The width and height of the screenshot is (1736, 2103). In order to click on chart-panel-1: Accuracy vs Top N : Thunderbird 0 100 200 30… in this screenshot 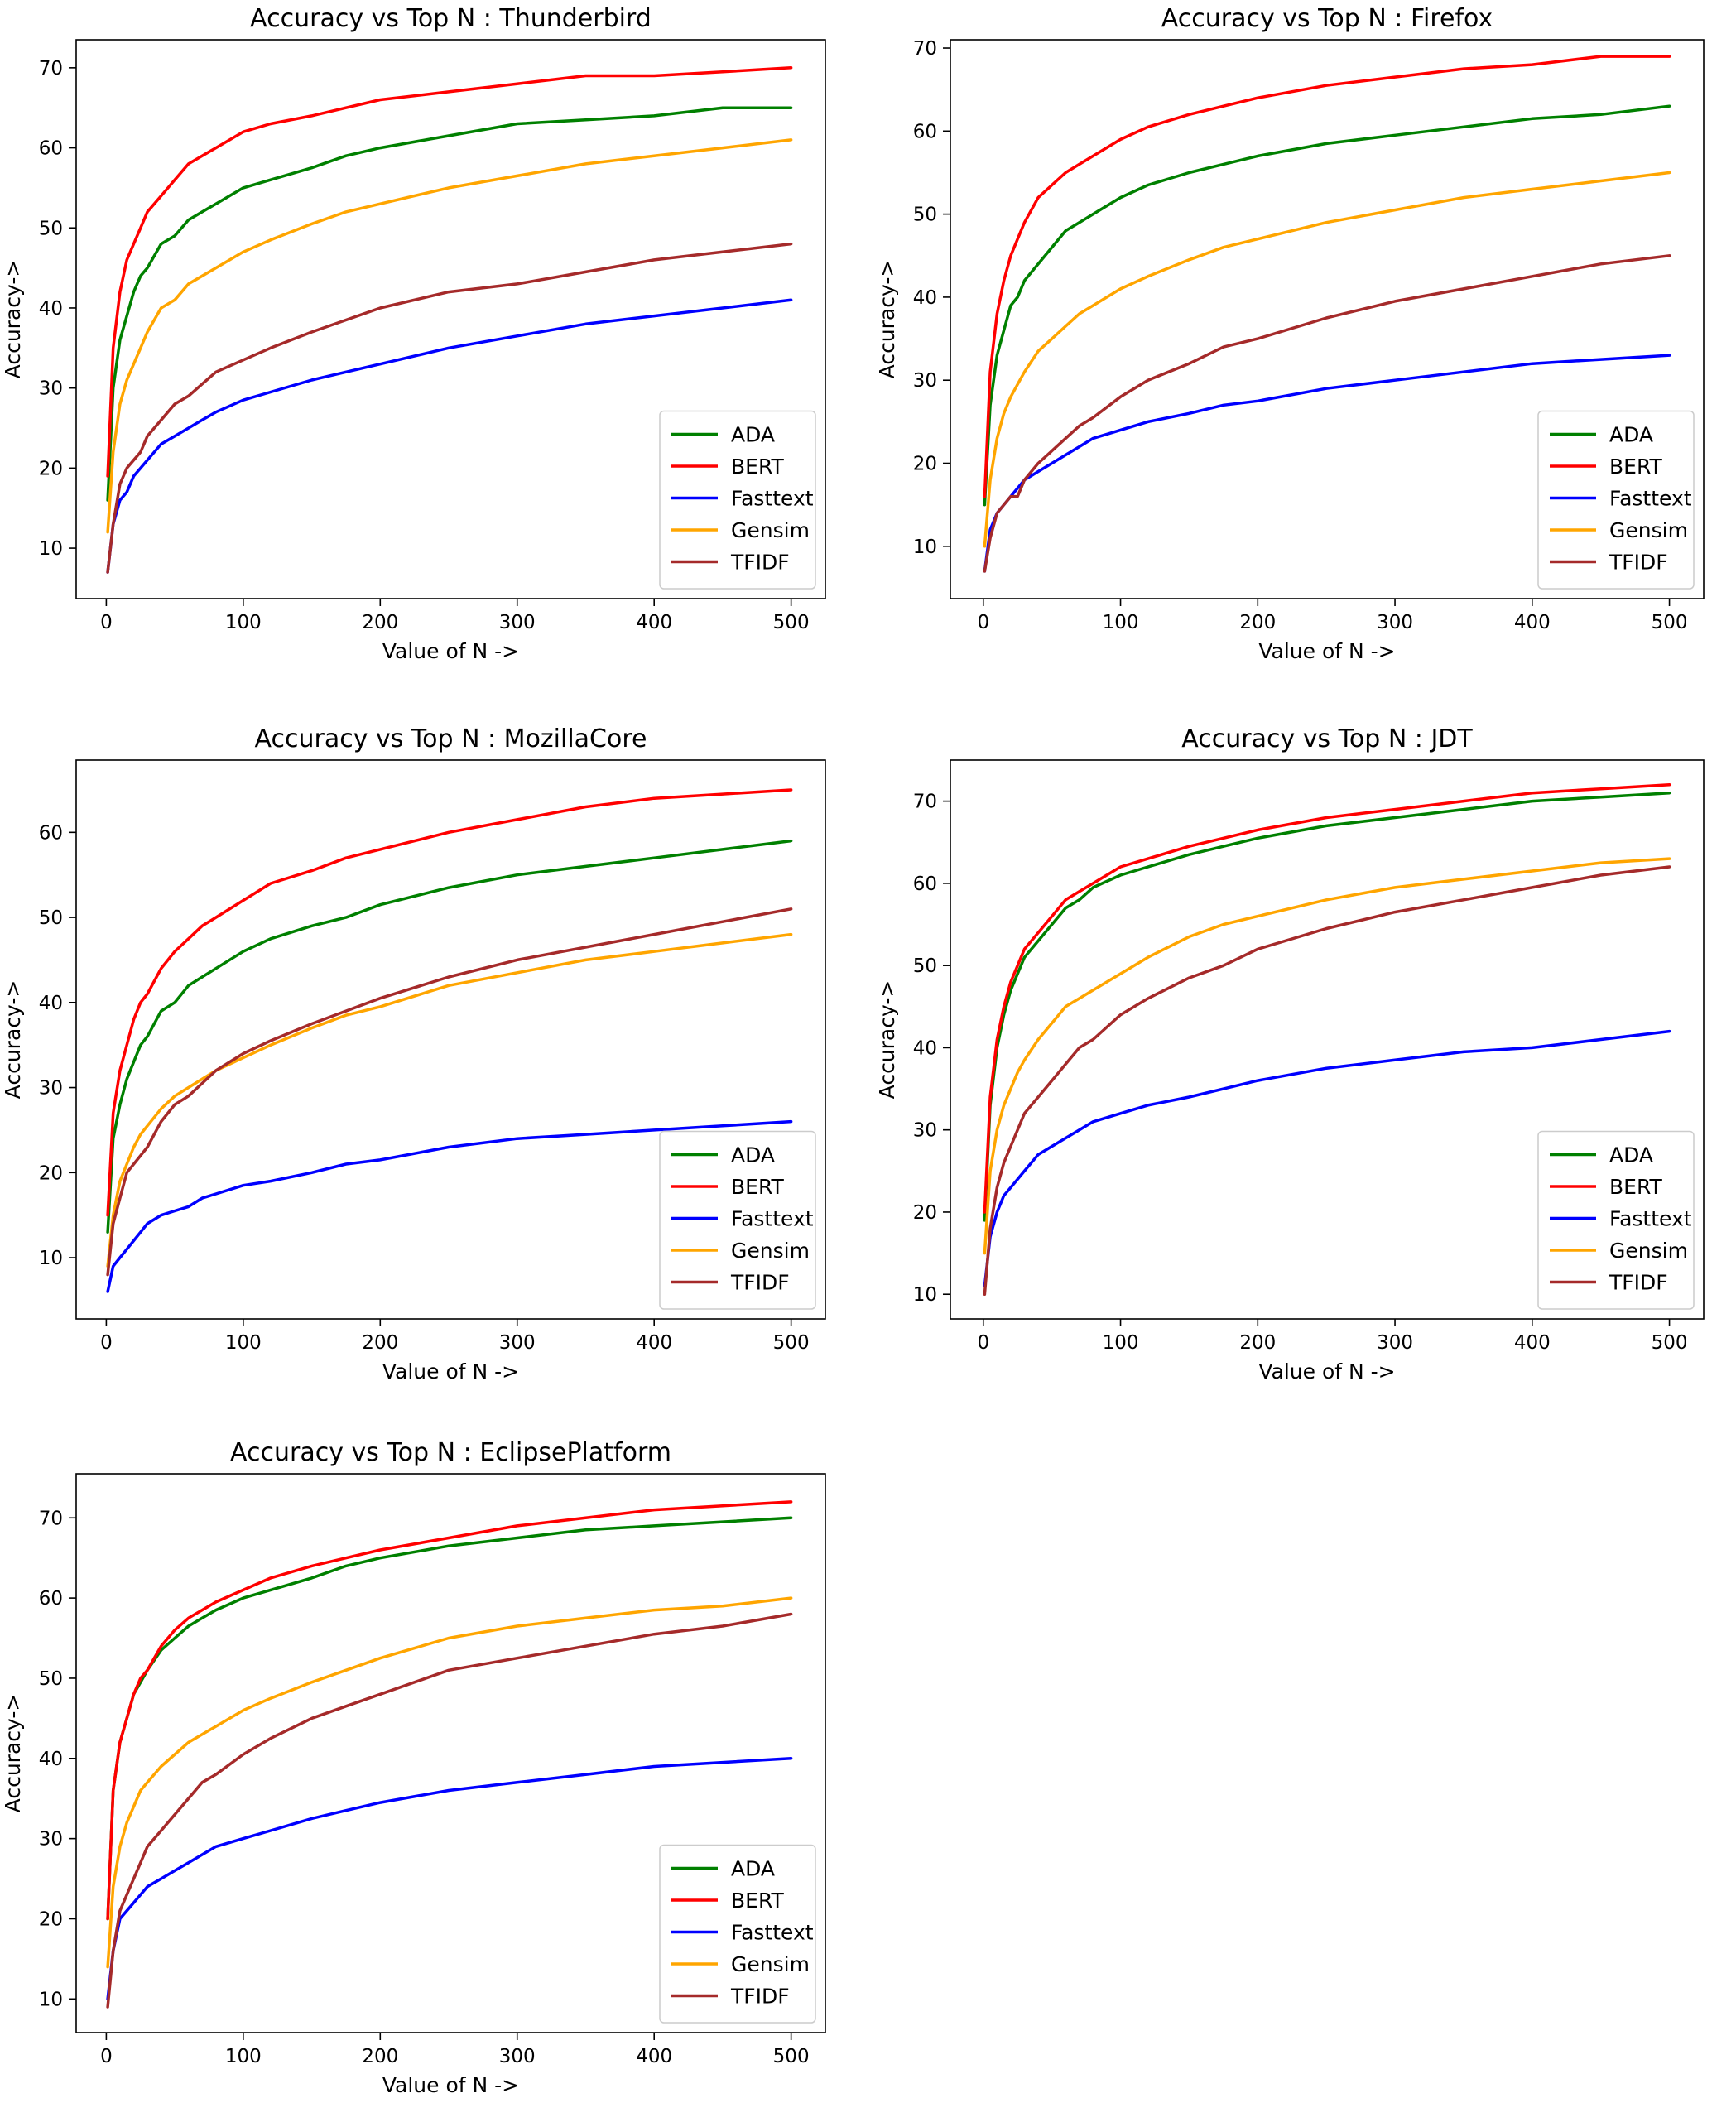, I will do `click(413, 333)`.